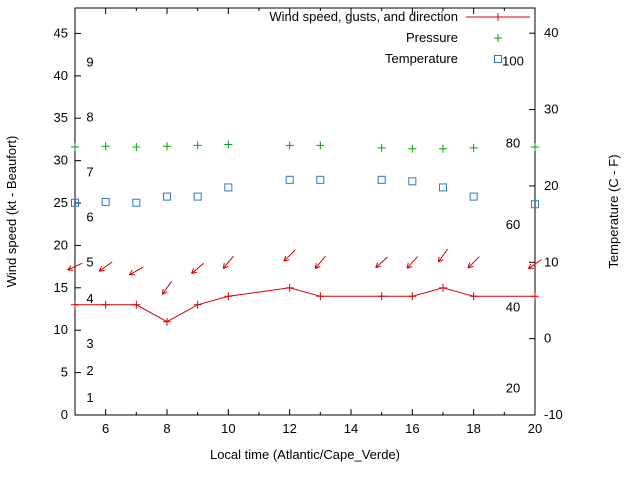 Image resolution: width=640 pixels, height=485 pixels. Describe the element at coordinates (421, 58) in the screenshot. I see `legend-label: Temperature` at that location.